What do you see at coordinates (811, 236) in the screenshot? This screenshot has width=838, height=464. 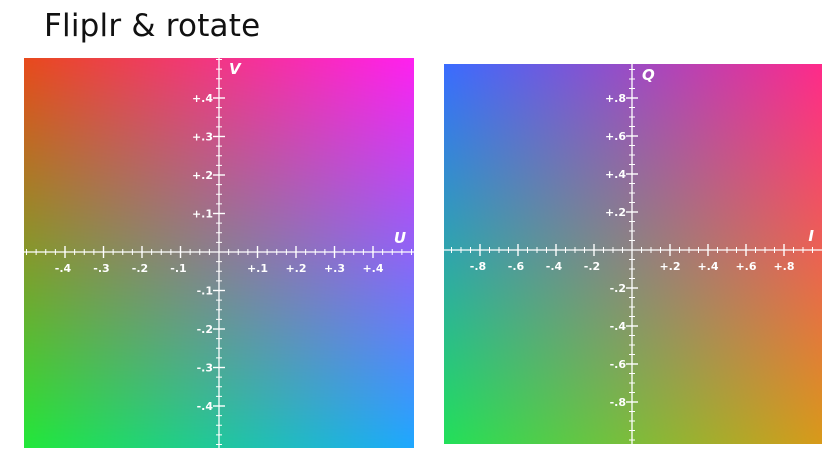 I see `x-axis-name: I` at bounding box center [811, 236].